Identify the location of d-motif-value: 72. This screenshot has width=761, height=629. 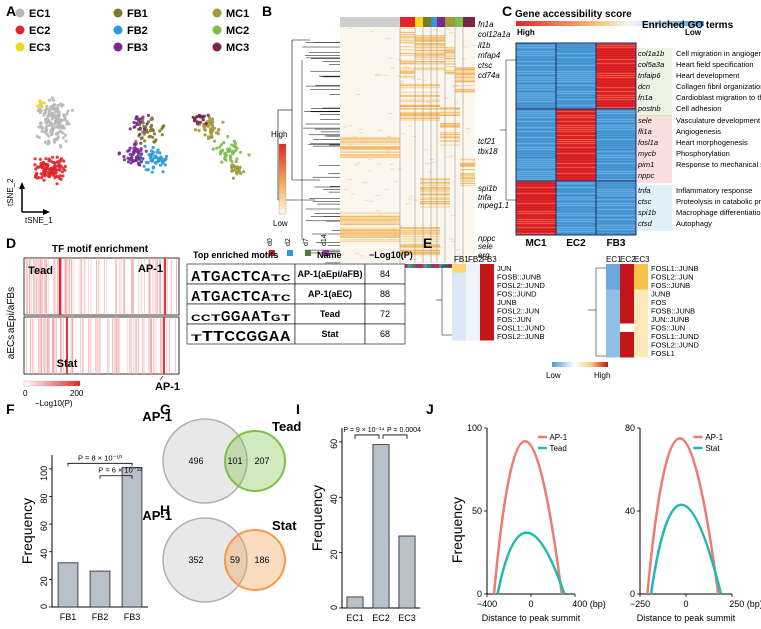
(385, 314).